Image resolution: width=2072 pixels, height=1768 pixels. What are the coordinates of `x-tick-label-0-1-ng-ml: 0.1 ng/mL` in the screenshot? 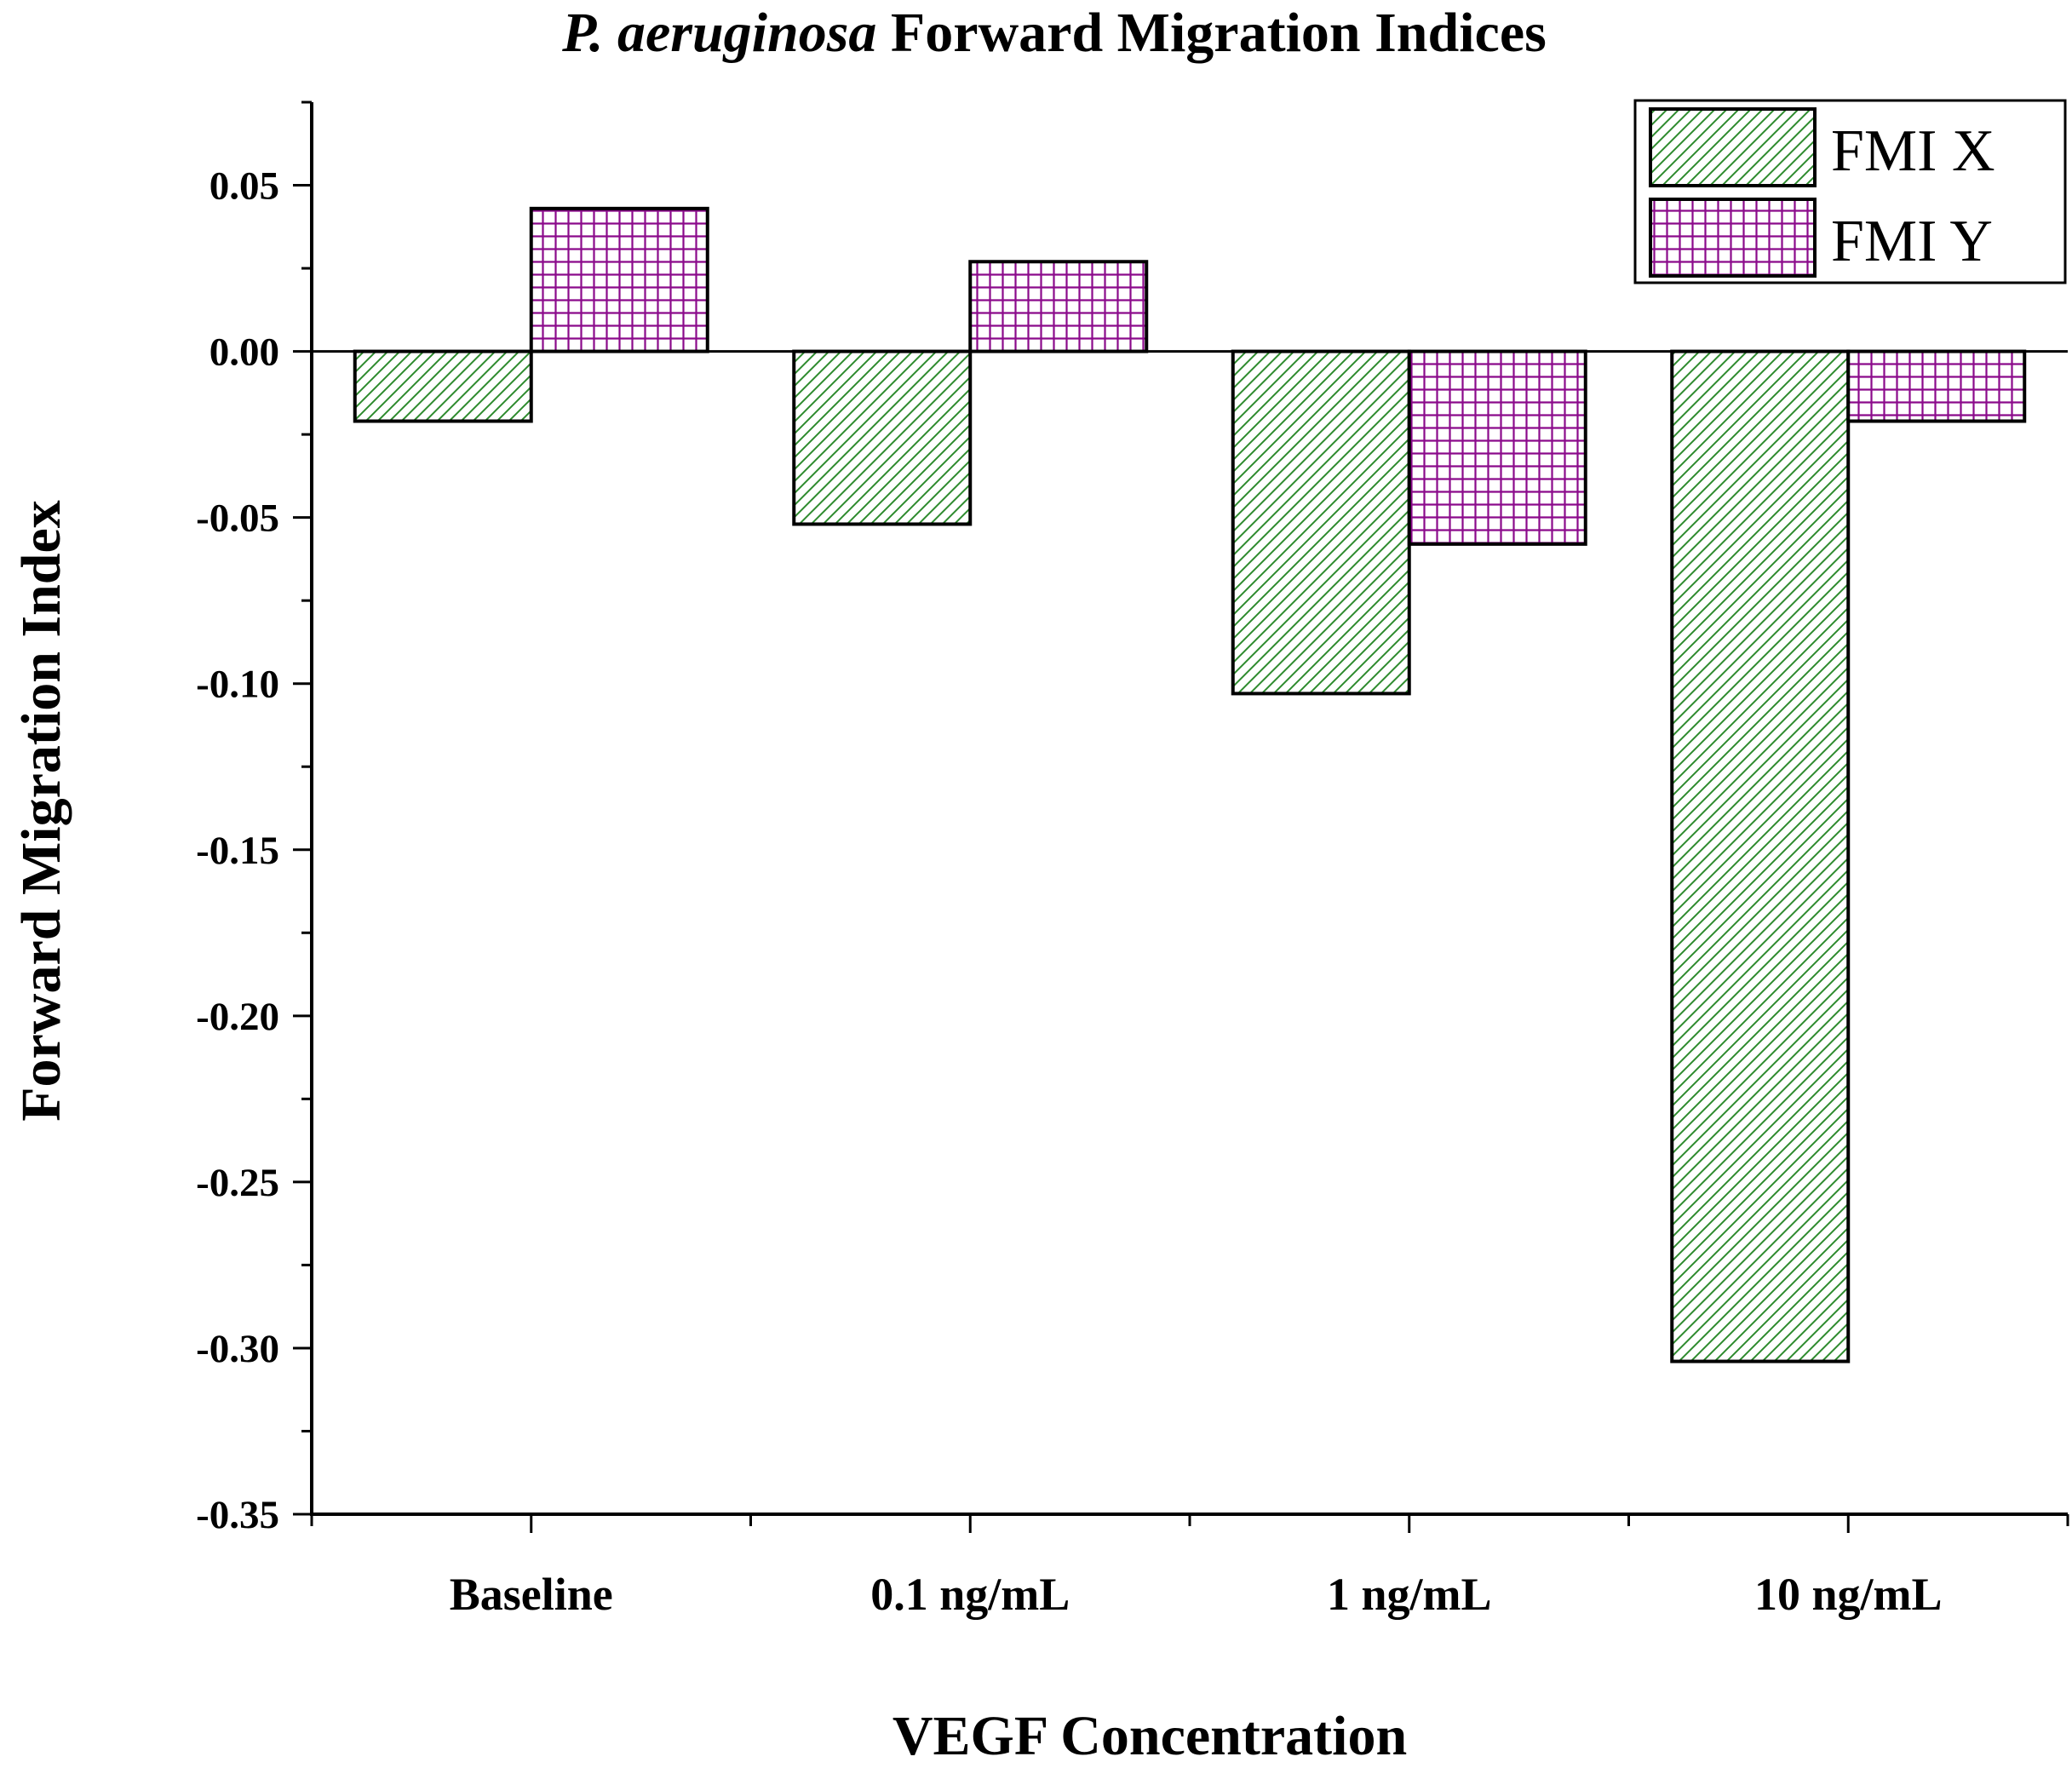 It's located at (970, 1594).